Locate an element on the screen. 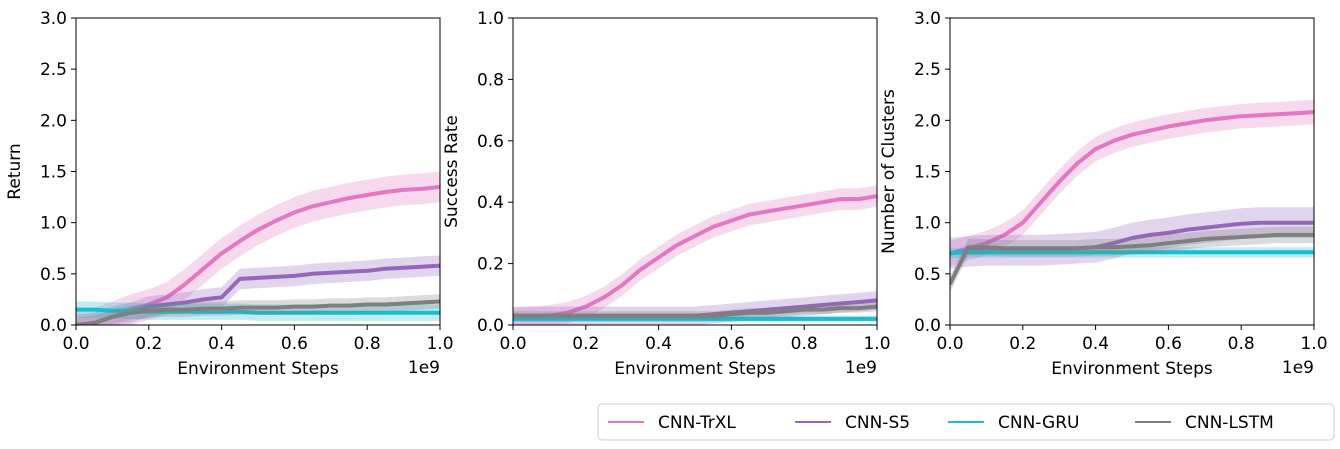  y-axis-label: Success Rate is located at coordinates (452, 171).